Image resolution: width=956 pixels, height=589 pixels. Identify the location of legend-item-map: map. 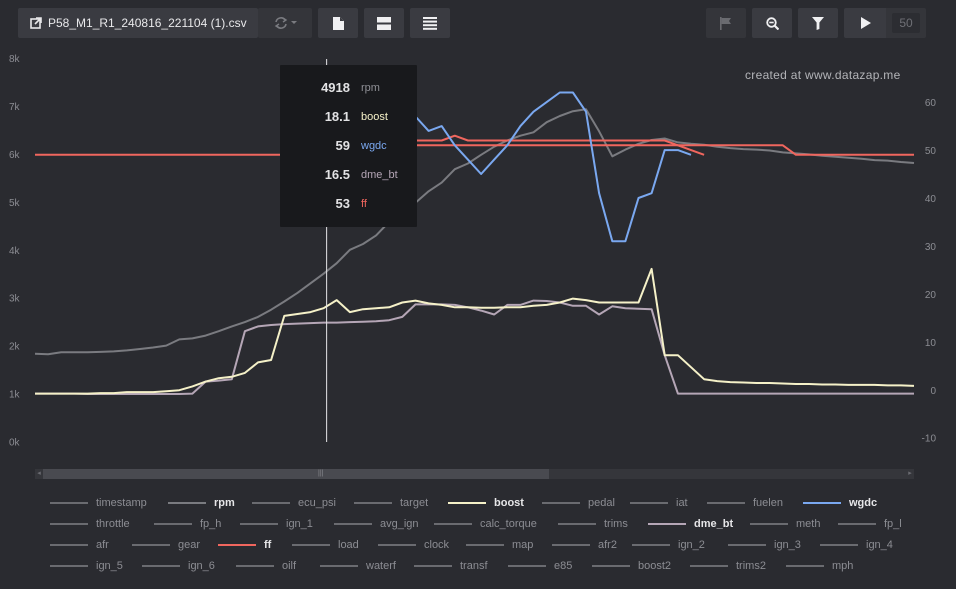
(499, 545).